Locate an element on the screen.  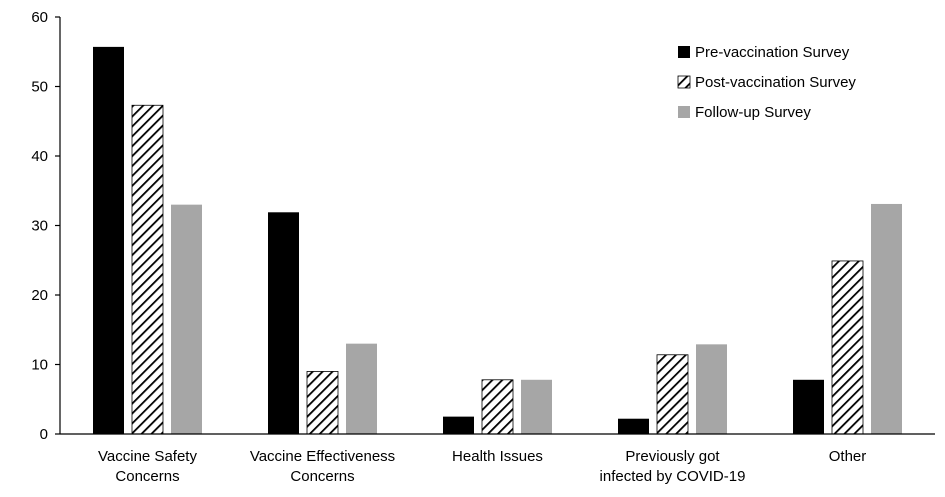
y-tick-label: 0 is located at coordinates (44, 434).